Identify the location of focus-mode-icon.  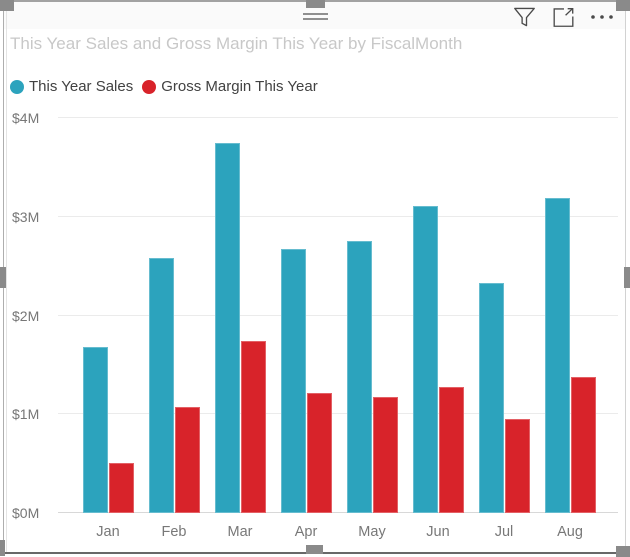
(563, 17).